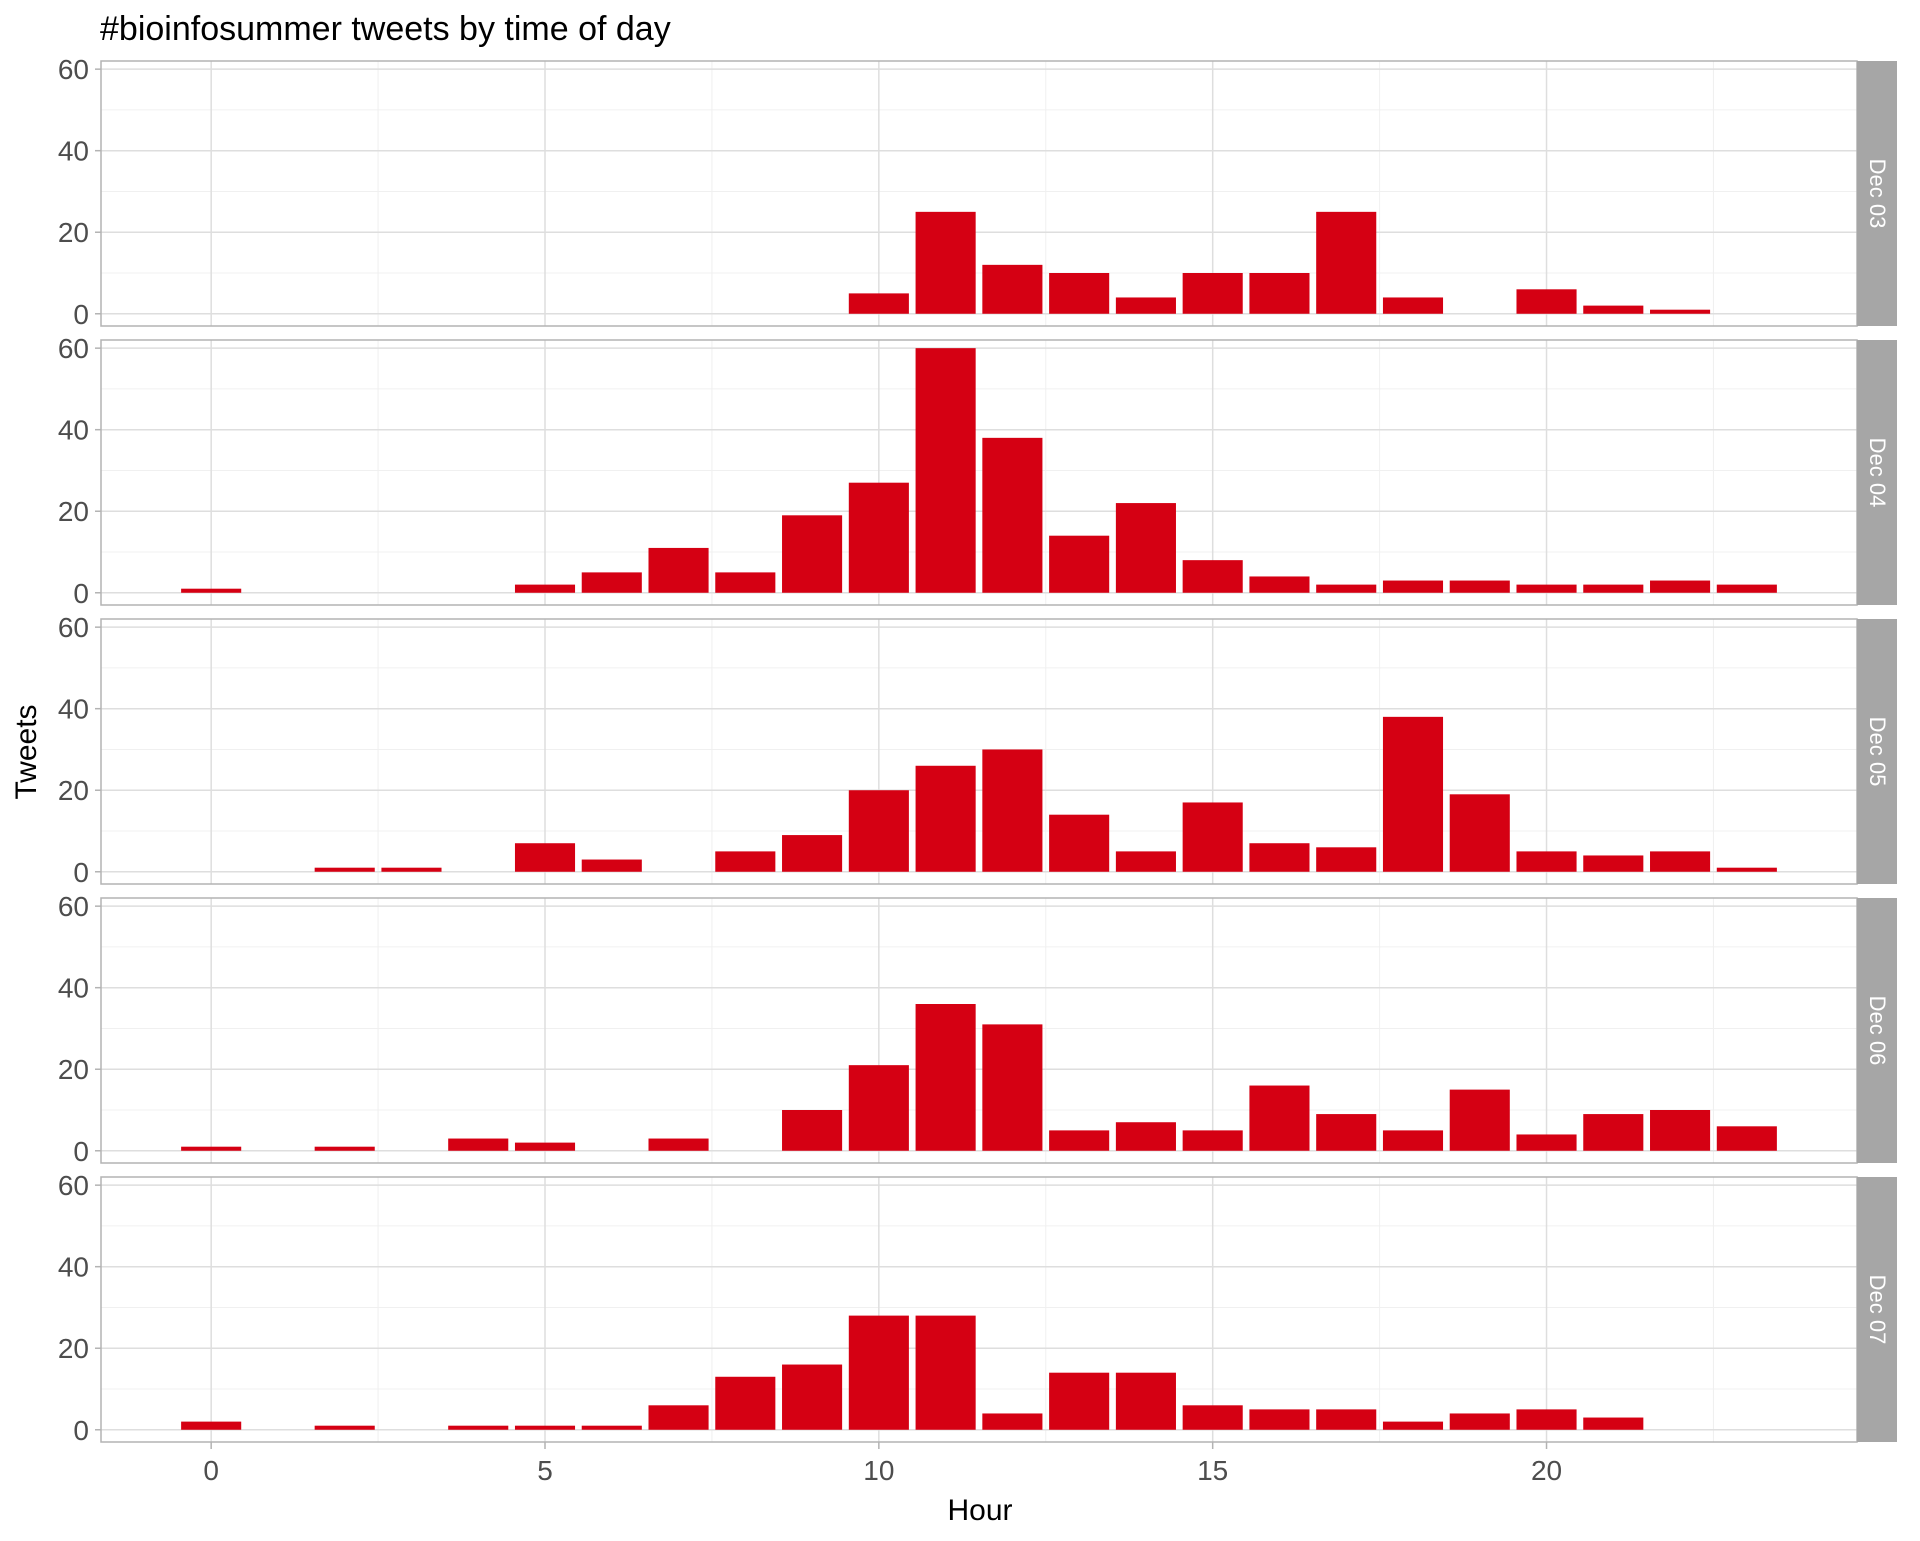 The height and width of the screenshot is (1541, 1920). I want to click on x-tick-label: 5, so click(545, 1470).